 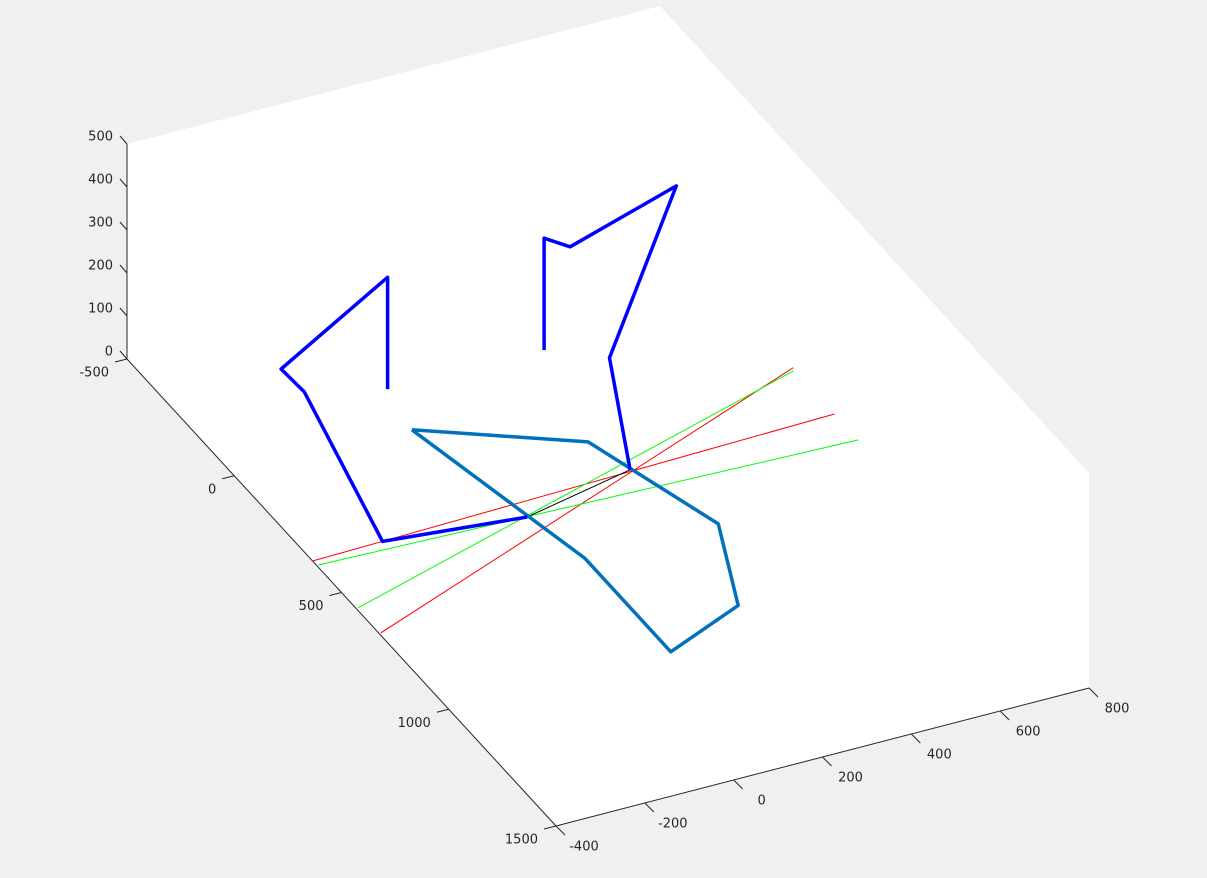 What do you see at coordinates (100, 223) in the screenshot?
I see `z-tick-label: 300` at bounding box center [100, 223].